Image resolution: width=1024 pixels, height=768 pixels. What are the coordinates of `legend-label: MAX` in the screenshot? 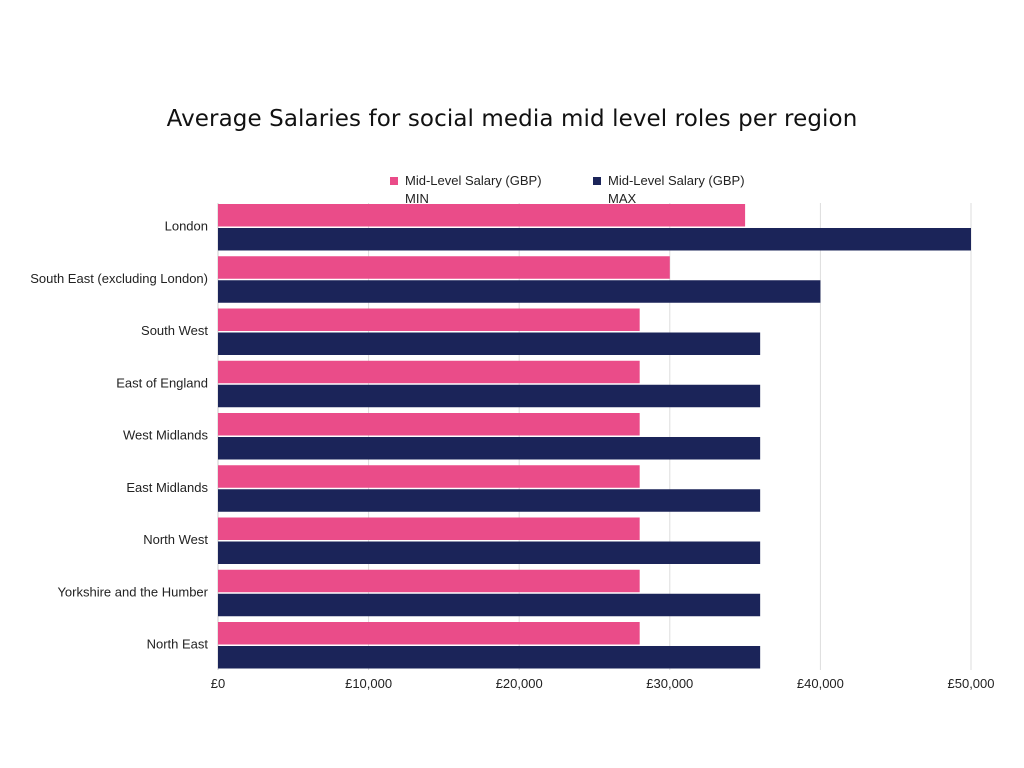 It's located at (622, 198).